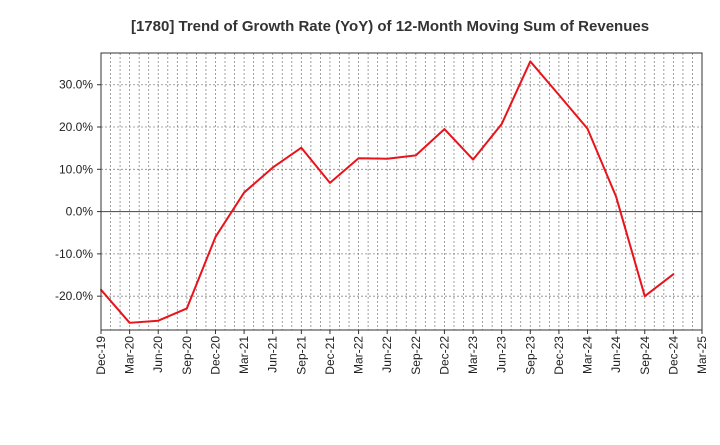 The width and height of the screenshot is (720, 445). Describe the element at coordinates (76, 169) in the screenshot. I see `y-tick-label: 10.0%` at that location.